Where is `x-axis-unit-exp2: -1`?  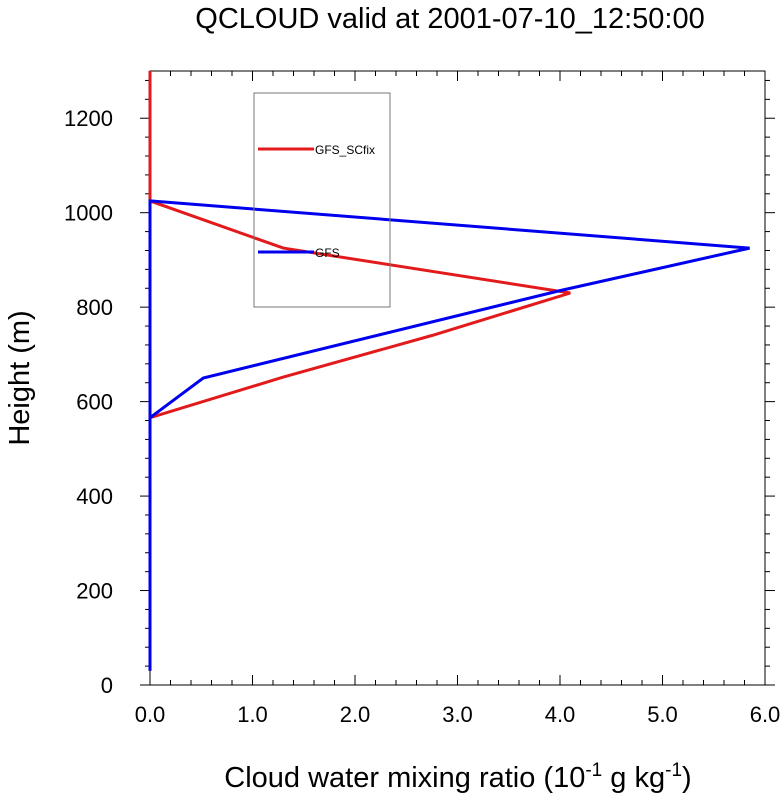
x-axis-unit-exp2: -1 is located at coordinates (673, 770).